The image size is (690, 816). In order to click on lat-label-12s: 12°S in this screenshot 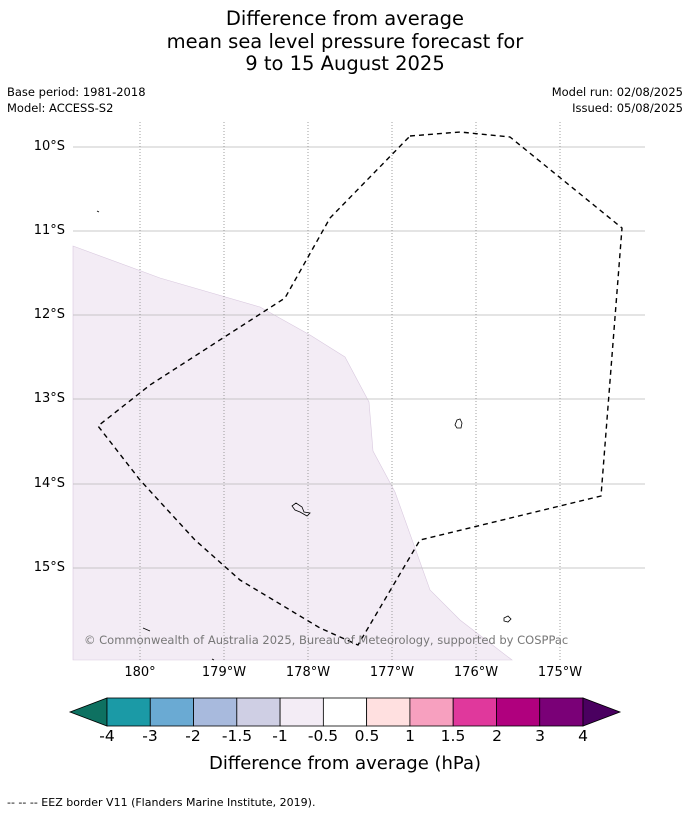, I will do `click(49, 314)`.